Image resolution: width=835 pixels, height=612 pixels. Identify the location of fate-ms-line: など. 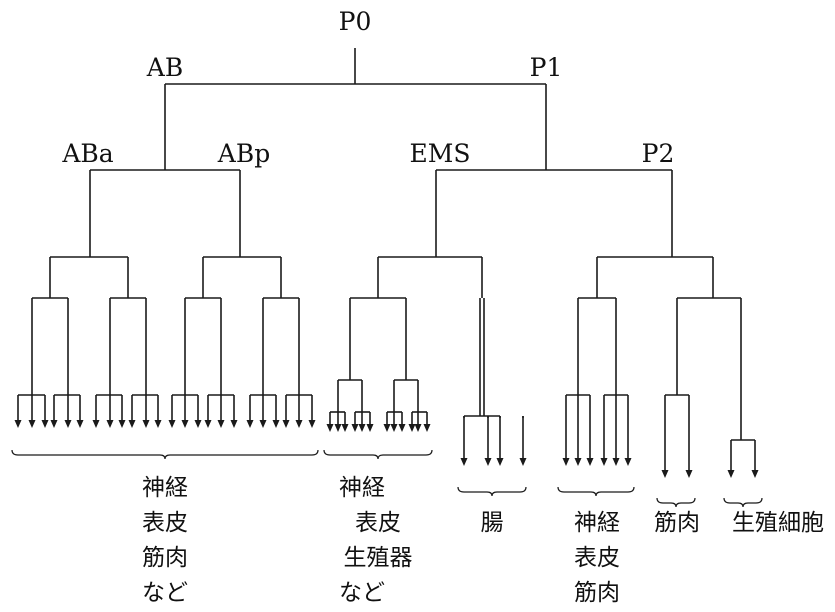
(362, 593).